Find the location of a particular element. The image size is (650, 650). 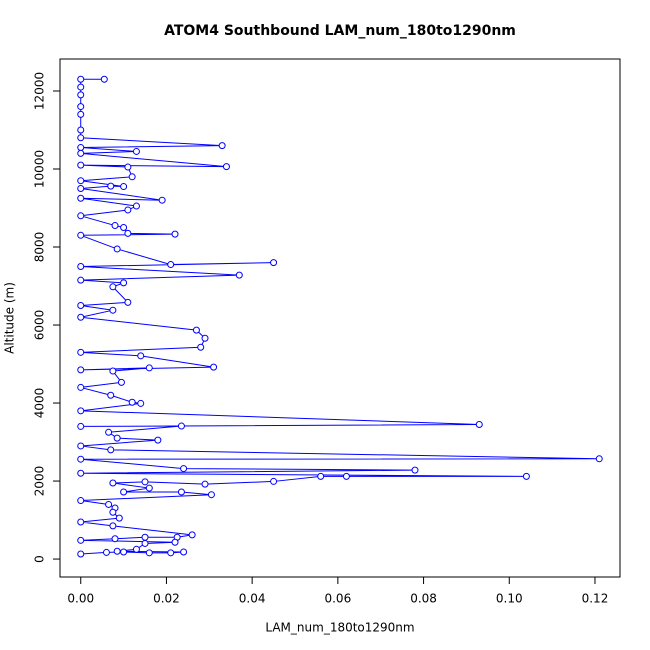

x-tick-label: 0.10 is located at coordinates (509, 599).